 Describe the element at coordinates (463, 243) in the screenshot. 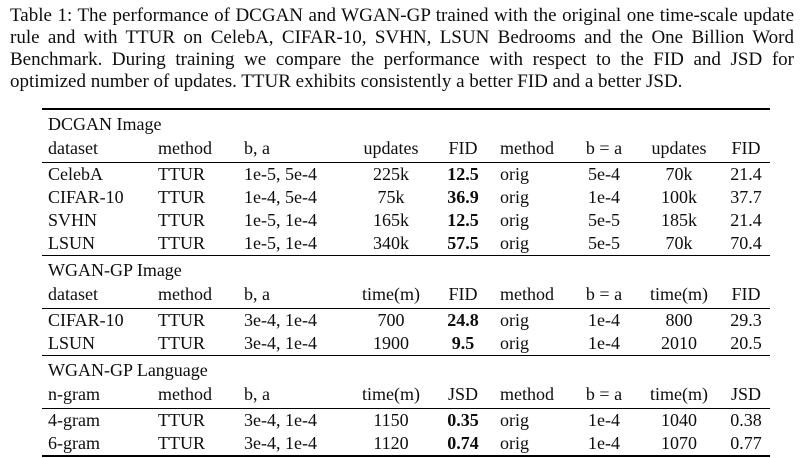

I see `table-cell: 57.5` at that location.